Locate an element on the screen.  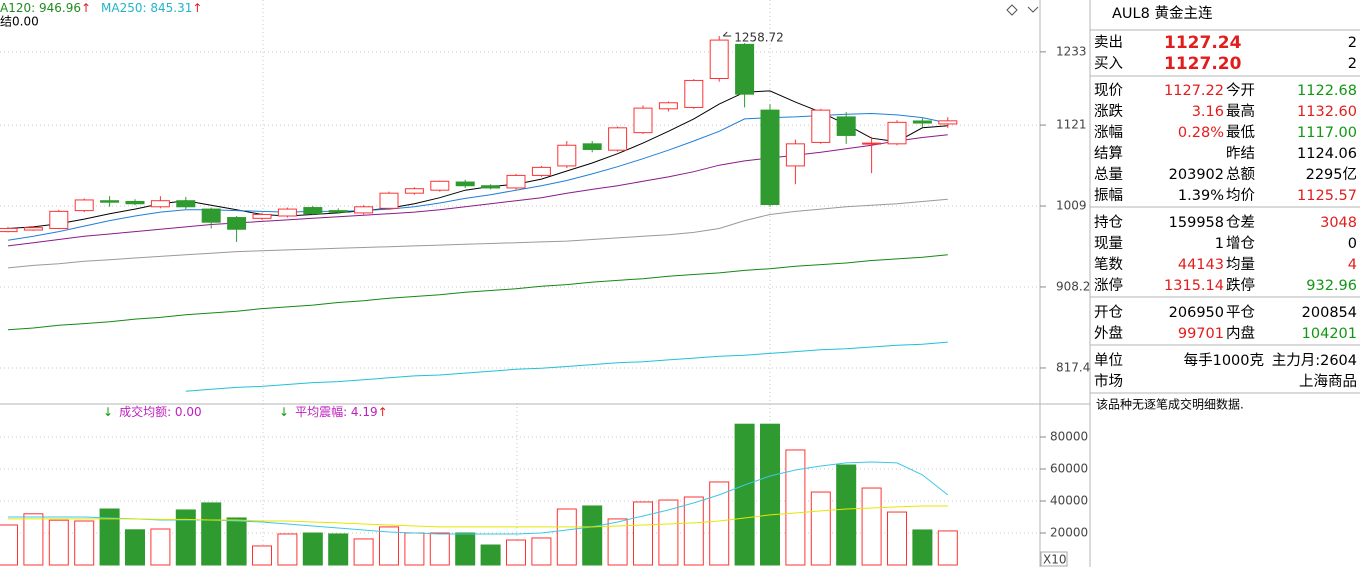
field-label: 最低 is located at coordinates (1240, 132).